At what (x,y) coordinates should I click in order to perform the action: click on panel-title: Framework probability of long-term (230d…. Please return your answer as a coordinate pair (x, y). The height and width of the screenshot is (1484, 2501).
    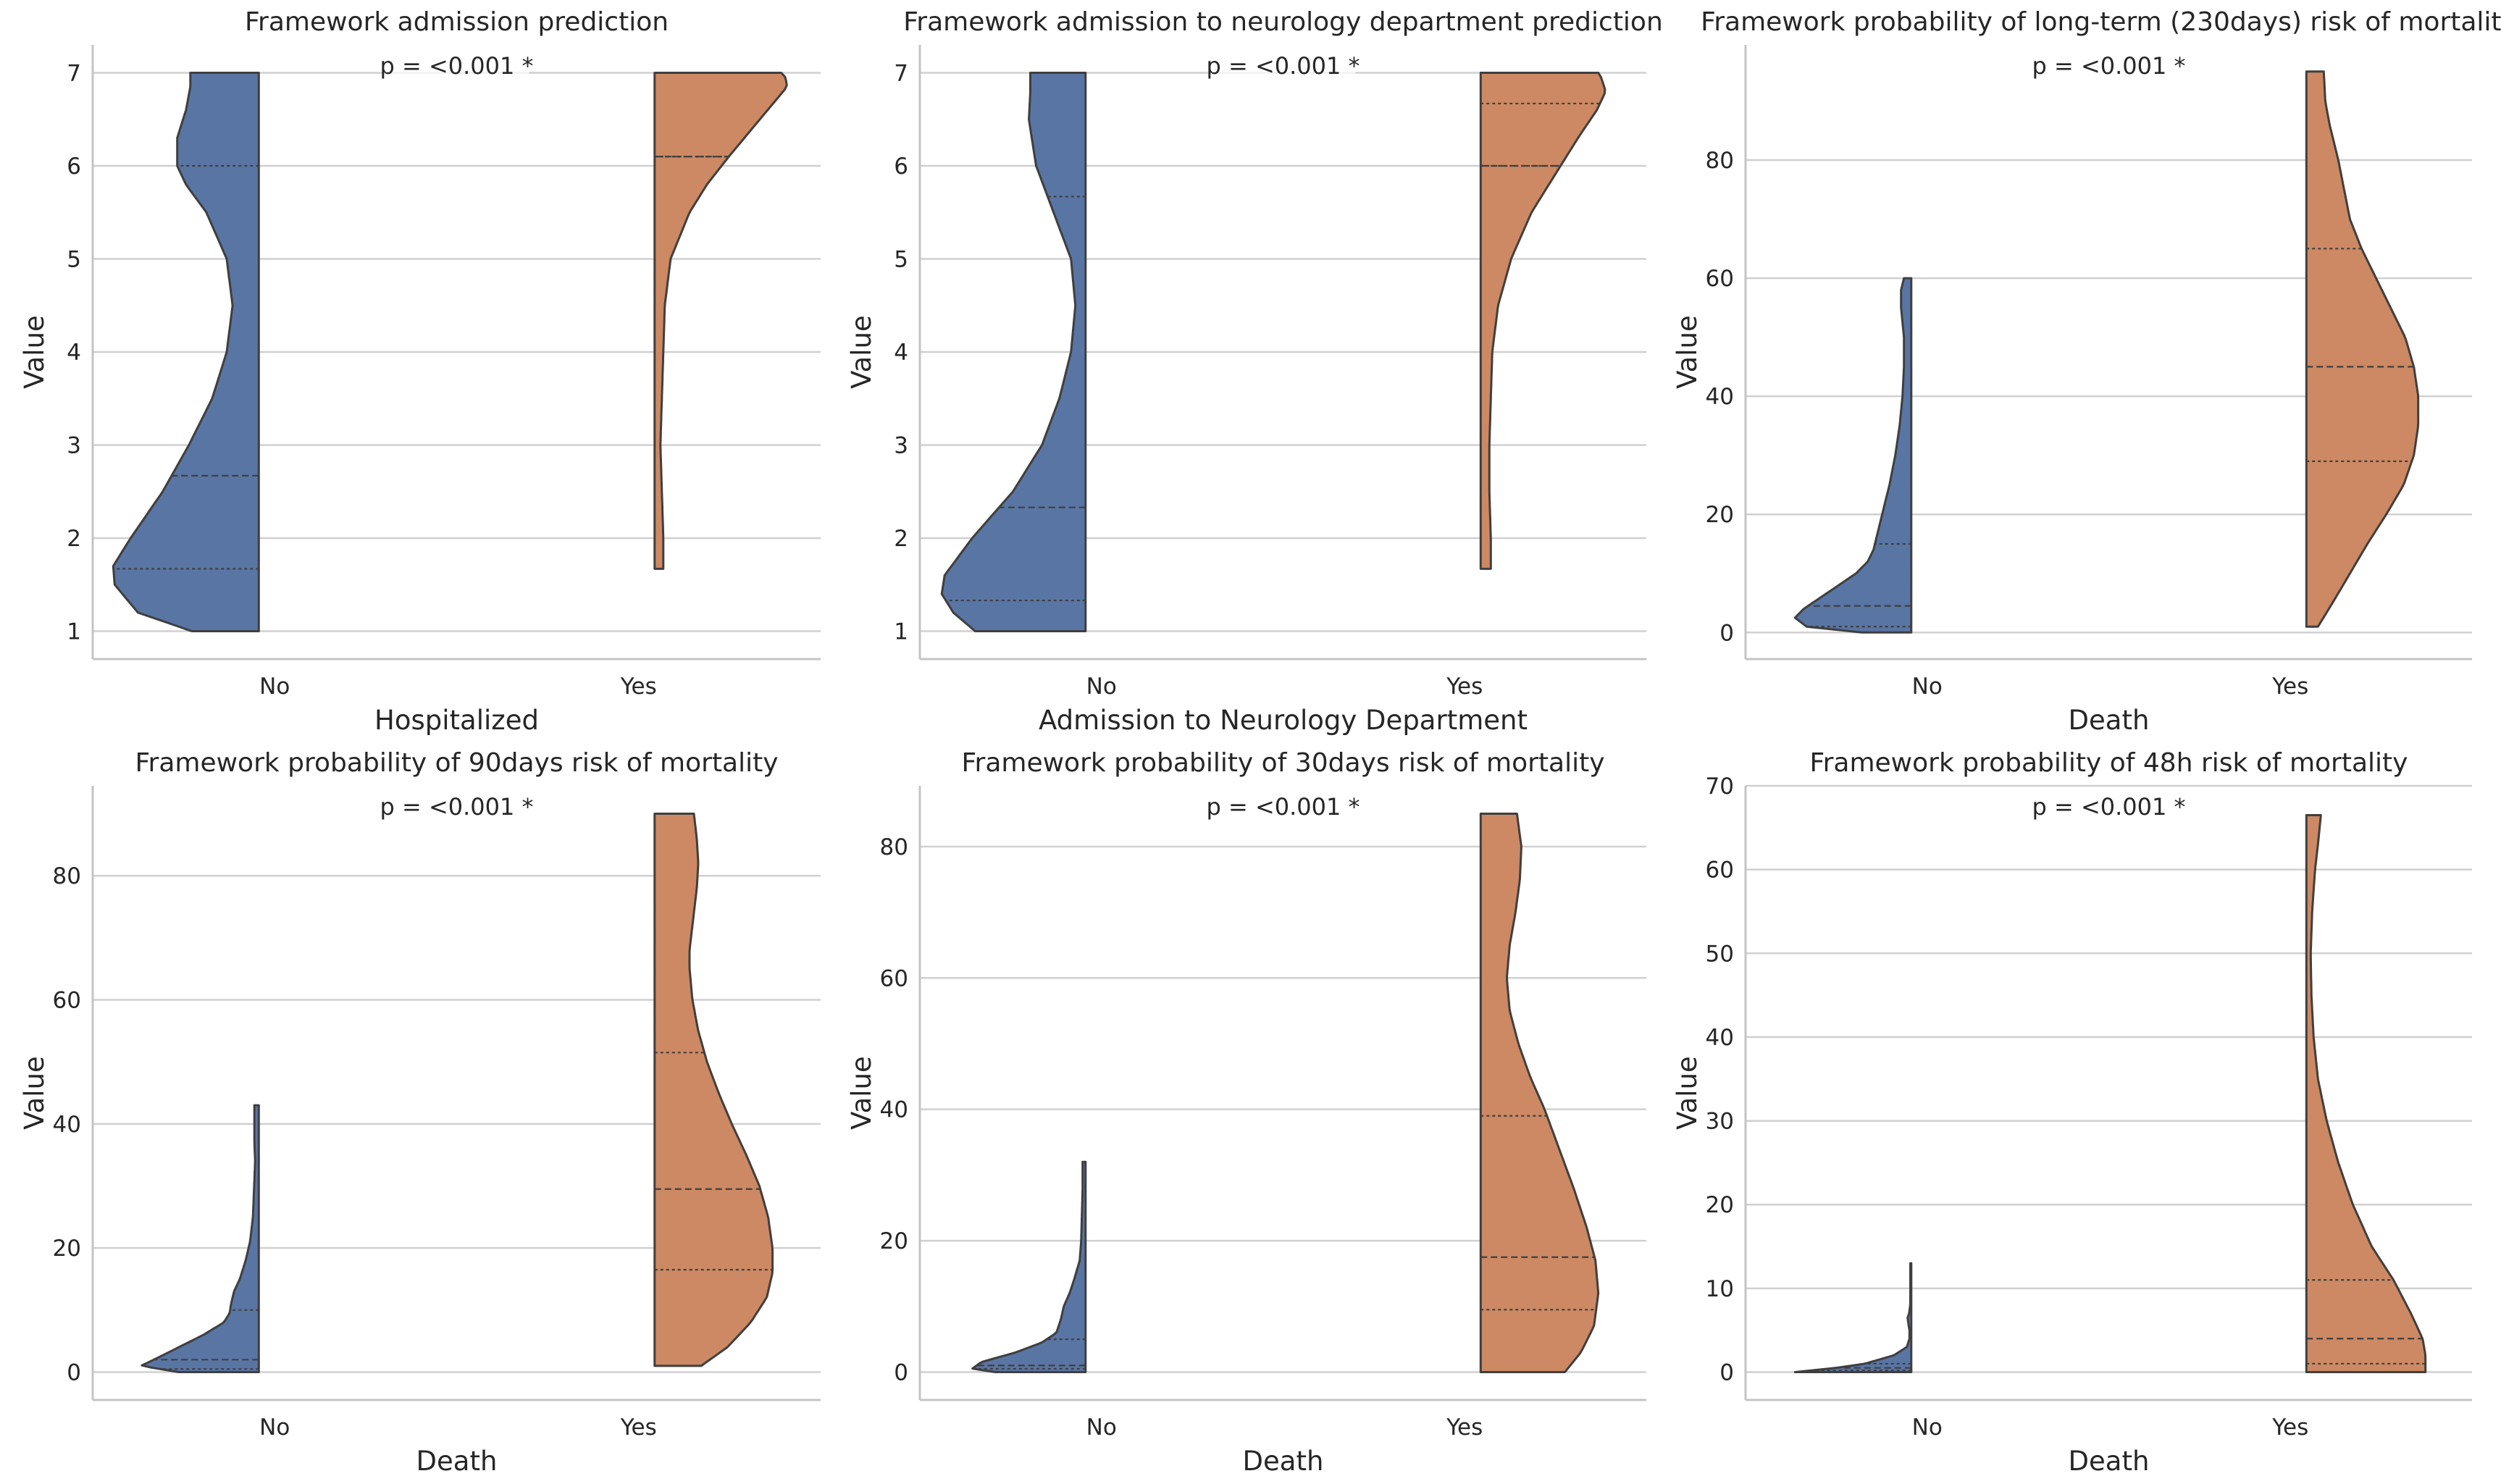
    Looking at the image, I should click on (2101, 22).